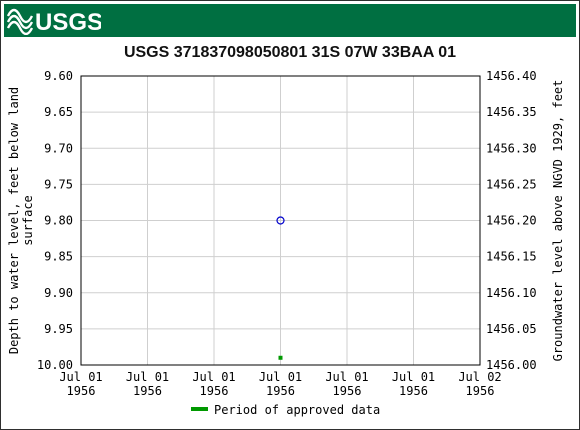  What do you see at coordinates (511, 148) in the screenshot?
I see `y-right-tick-label: 1456.30` at bounding box center [511, 148].